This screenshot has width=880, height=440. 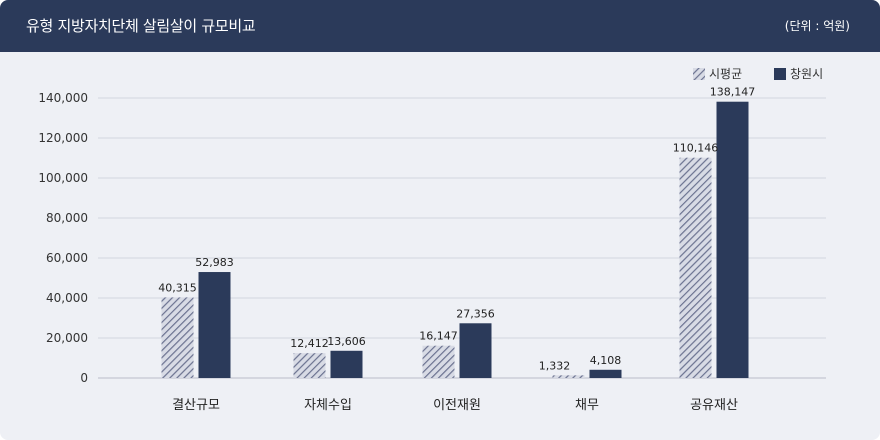 What do you see at coordinates (141, 26) in the screenshot?
I see `chart-title: 유형 지방자치단체 살림살이 규모비교` at bounding box center [141, 26].